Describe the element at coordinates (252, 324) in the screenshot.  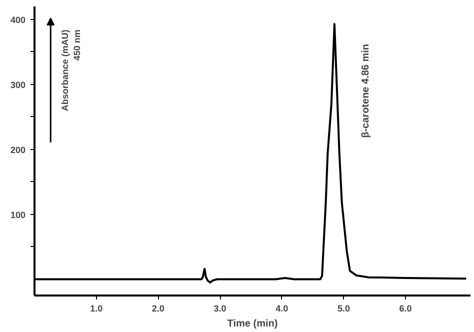
I see `x-axis-title: Time (min)` at that location.